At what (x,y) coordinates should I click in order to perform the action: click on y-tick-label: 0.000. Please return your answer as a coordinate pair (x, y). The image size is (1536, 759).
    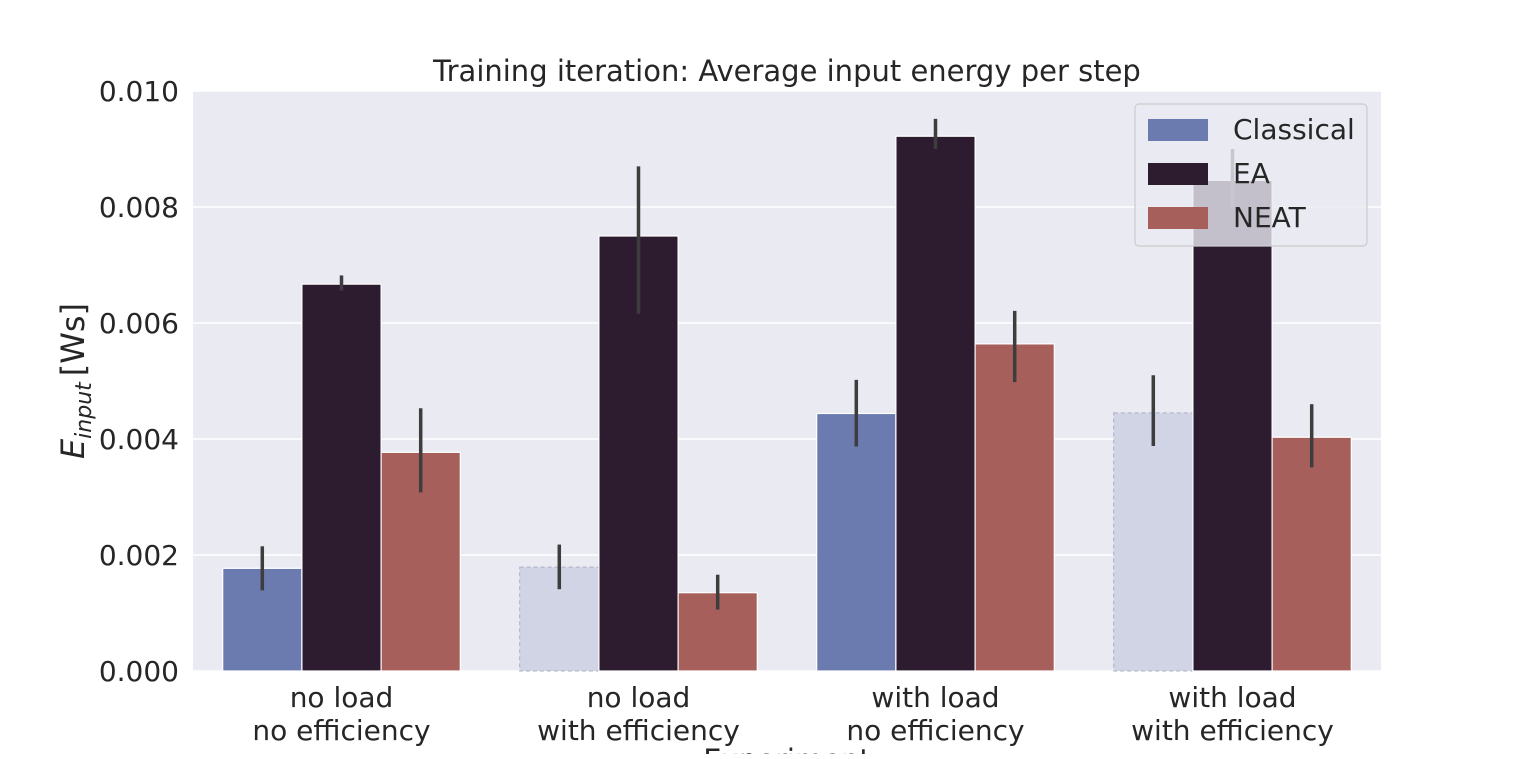
    Looking at the image, I should click on (139, 671).